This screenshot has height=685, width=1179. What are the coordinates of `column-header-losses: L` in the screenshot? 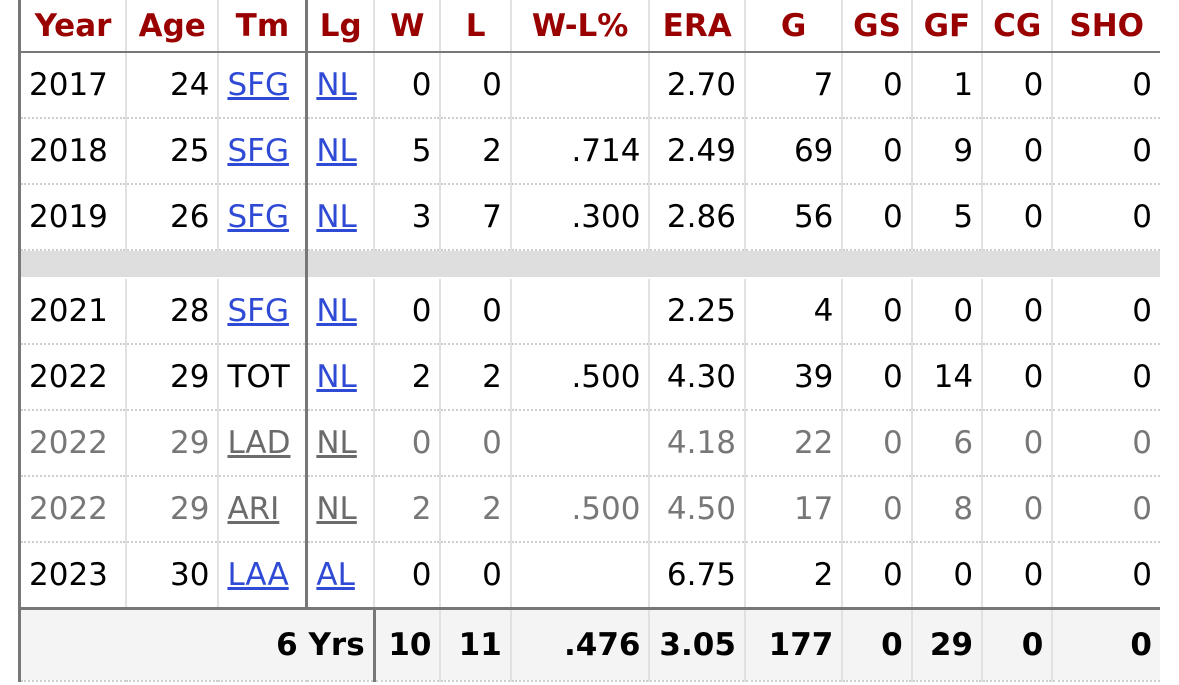 It's located at (475, 26).